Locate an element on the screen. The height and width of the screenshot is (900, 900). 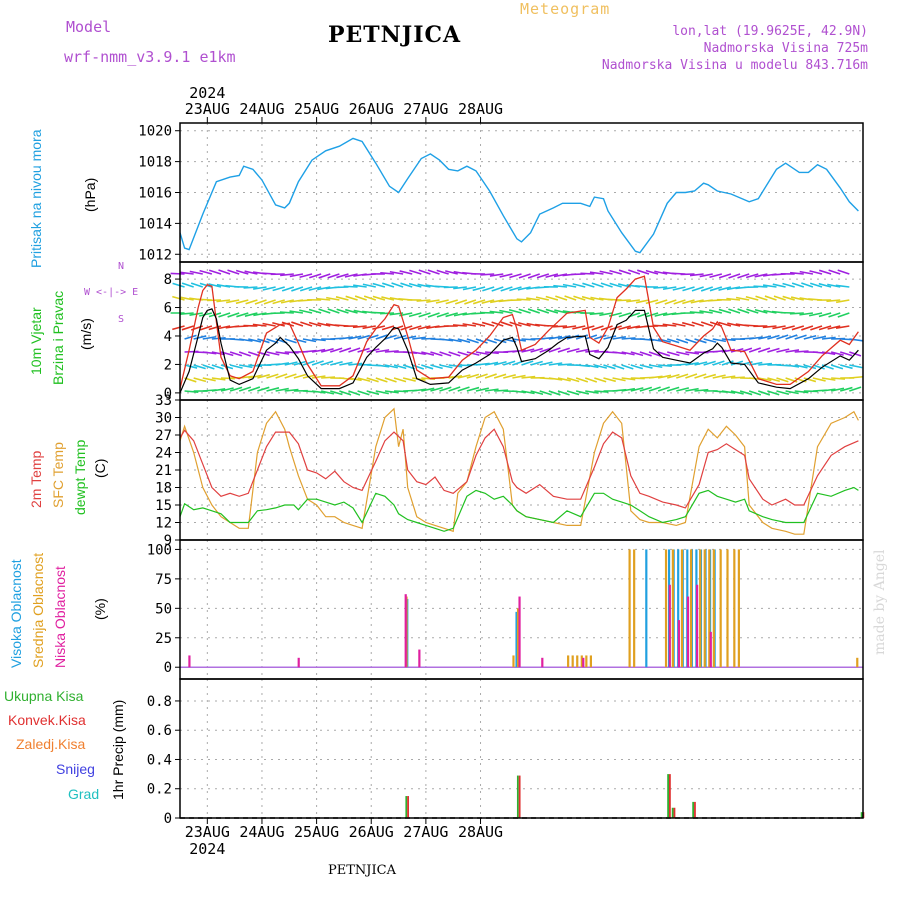
bottom-day-label: 28AUG is located at coordinates (480, 832).